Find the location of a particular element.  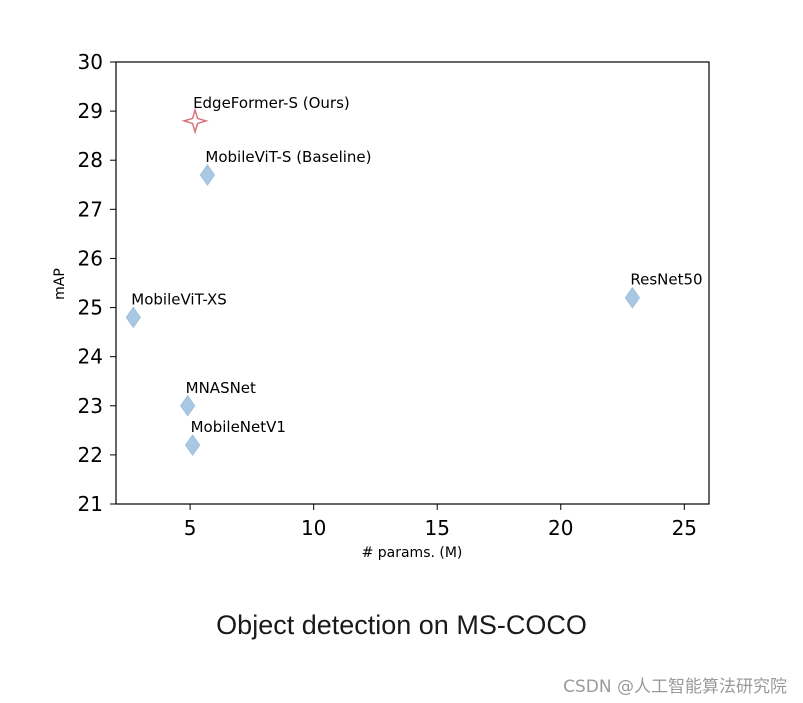

y-tick-label: 22 is located at coordinates (90, 455).